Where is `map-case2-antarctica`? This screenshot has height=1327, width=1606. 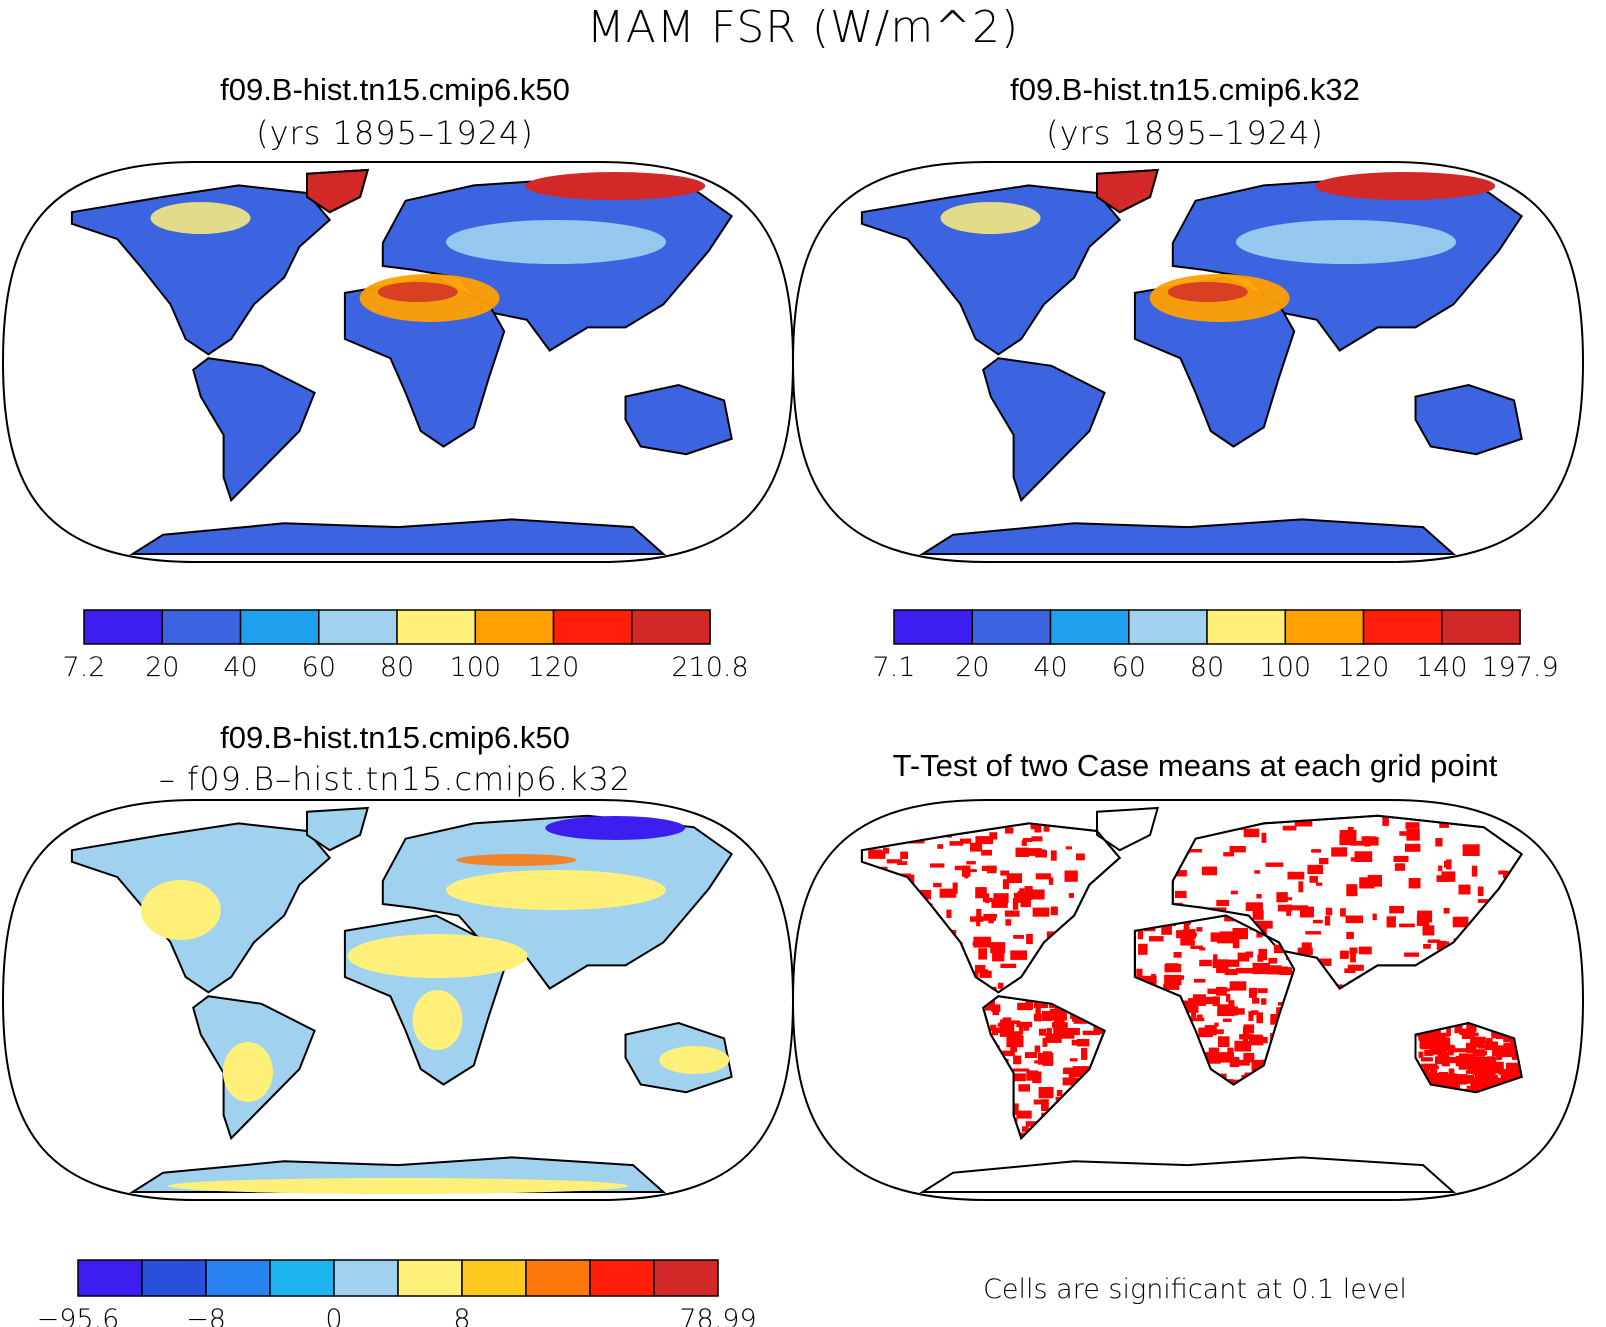 map-case2-antarctica is located at coordinates (1188, 536).